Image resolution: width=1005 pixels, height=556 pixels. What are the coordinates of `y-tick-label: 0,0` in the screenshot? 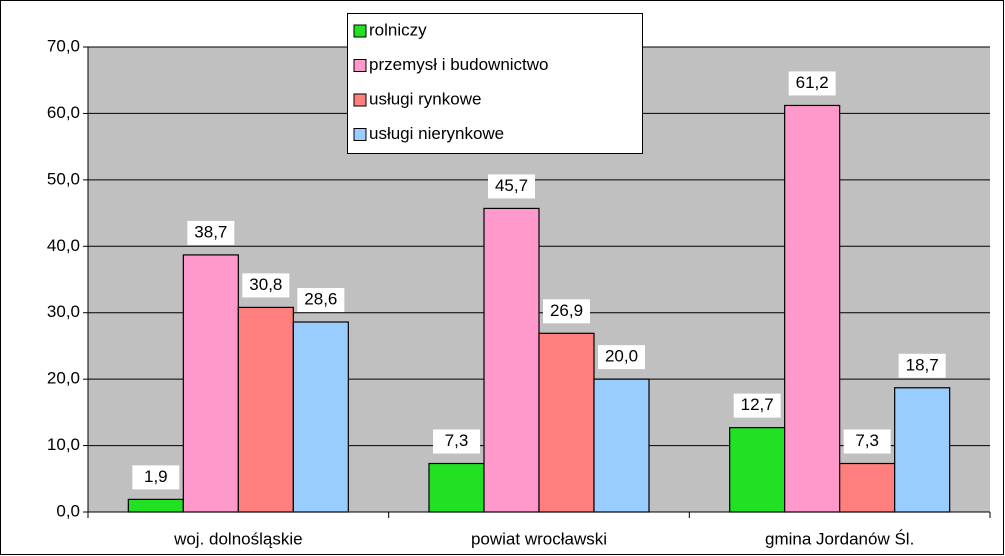 It's located at (68, 510).